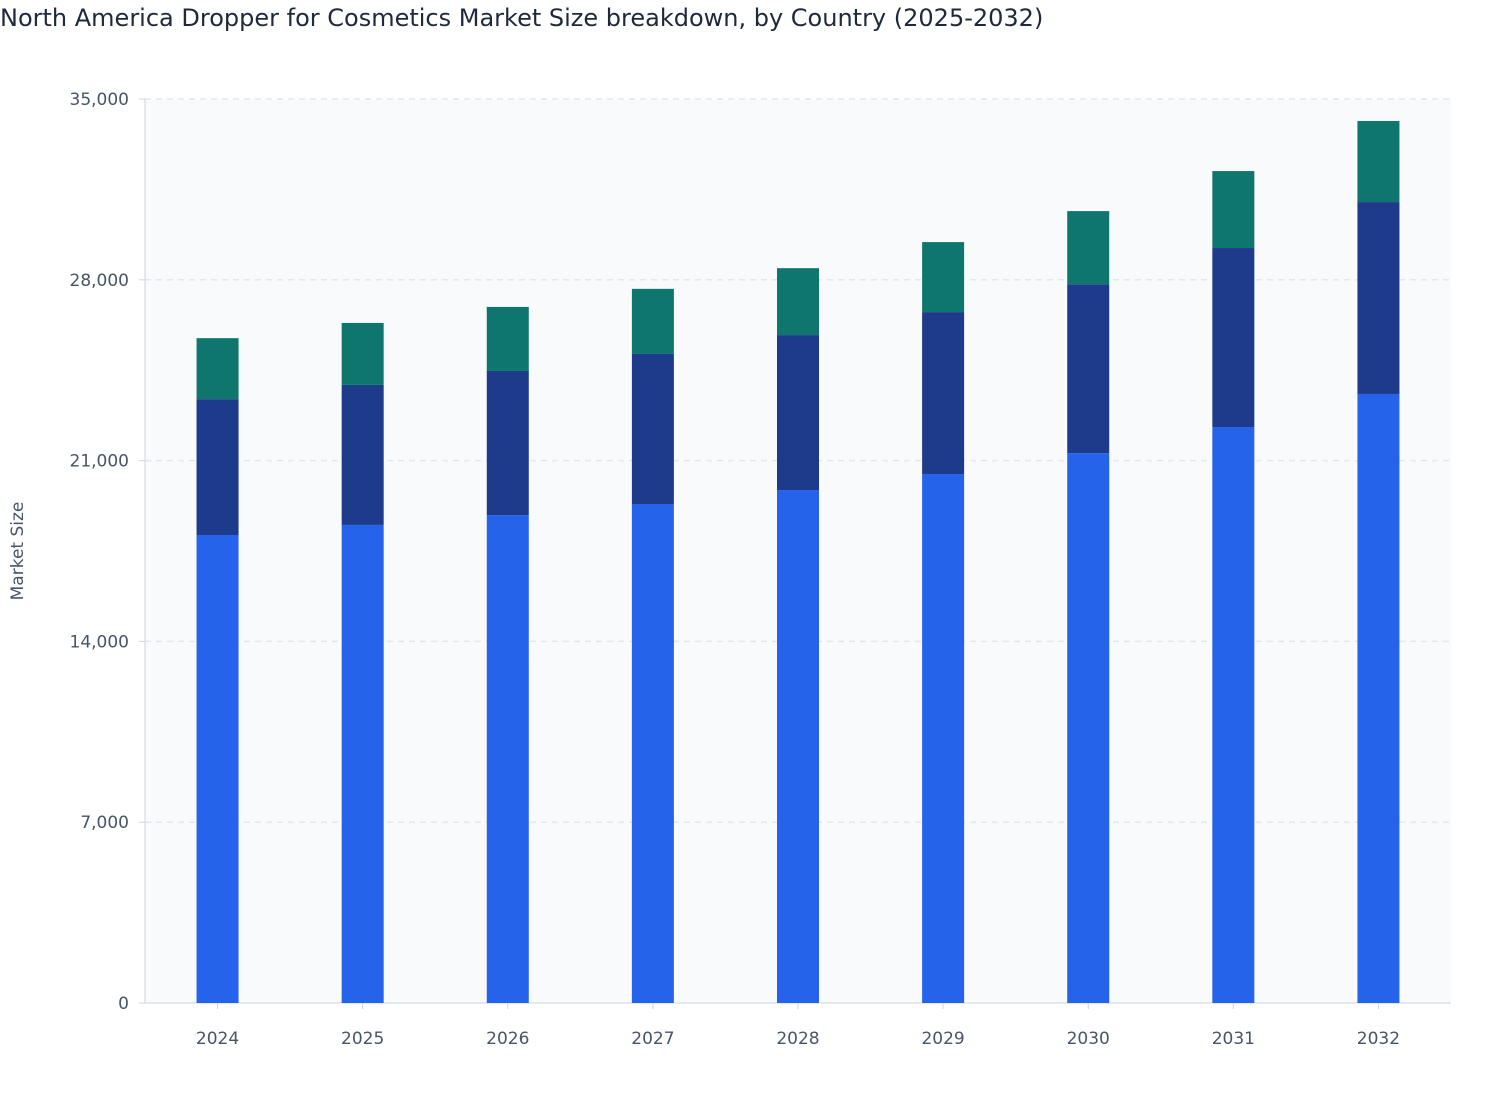  What do you see at coordinates (942, 1039) in the screenshot?
I see `x-tick-label: 2029` at bounding box center [942, 1039].